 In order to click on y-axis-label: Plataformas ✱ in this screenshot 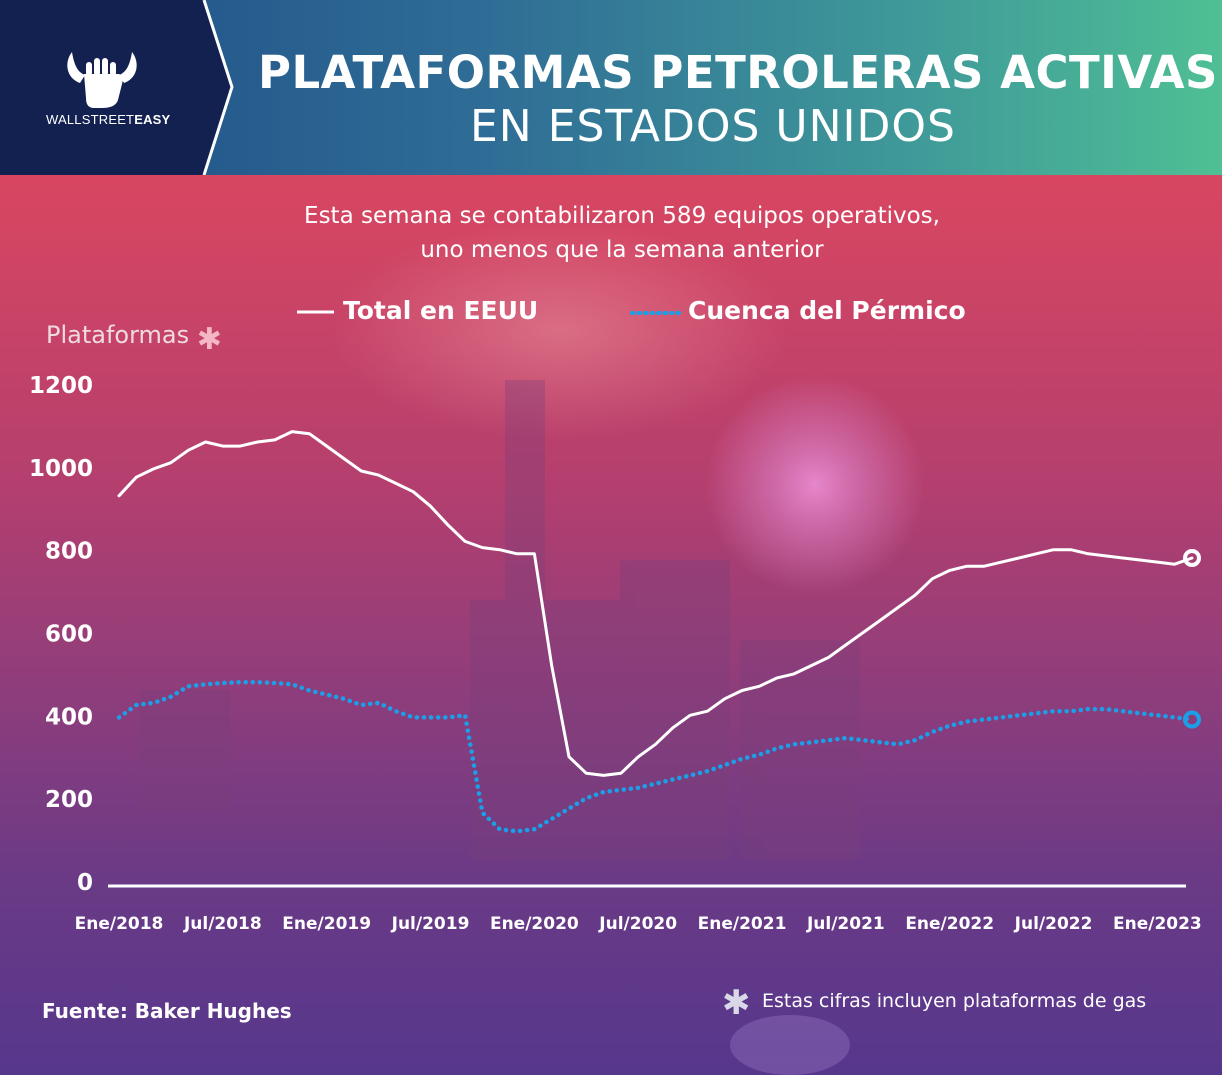, I will do `click(134, 336)`.